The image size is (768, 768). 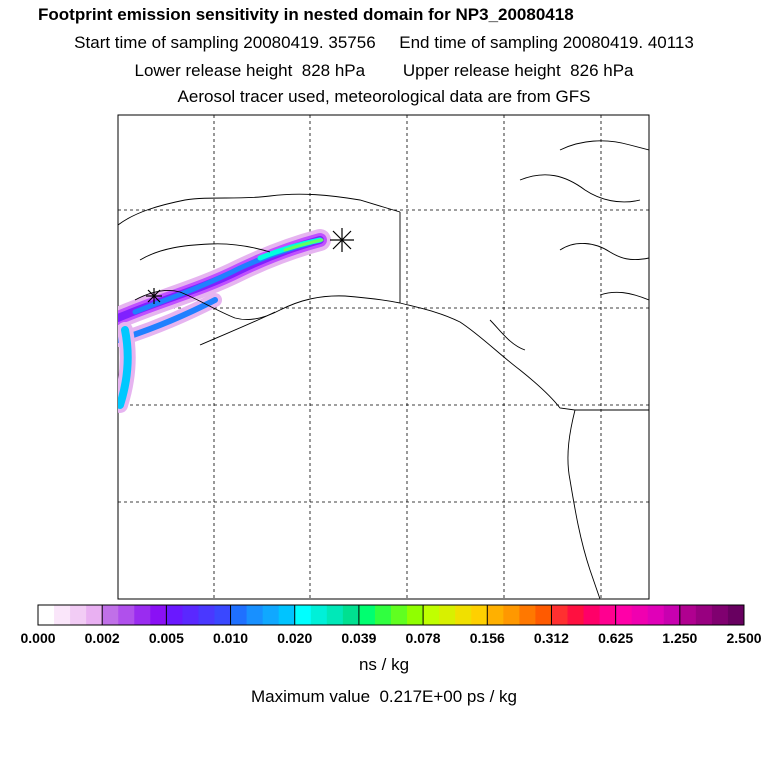 I want to click on star-icon, so click(x=154, y=296).